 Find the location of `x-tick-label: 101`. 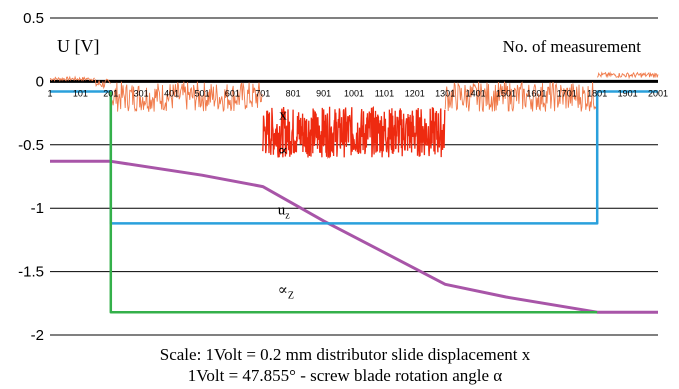

x-tick-label: 101 is located at coordinates (80, 93).